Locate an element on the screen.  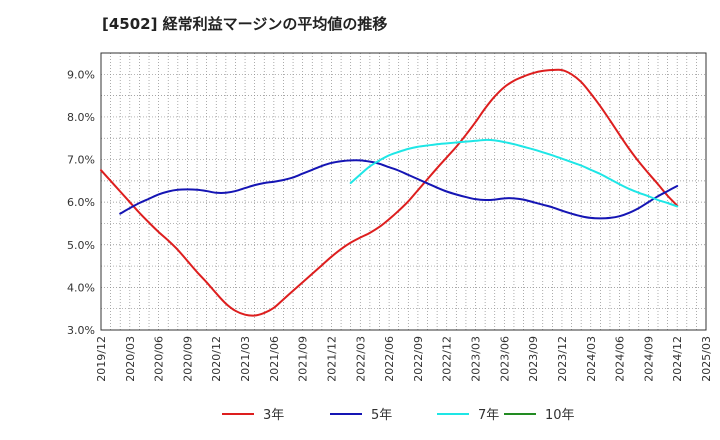
x-tick-label: 2022/06 is located at coordinates (389, 359).